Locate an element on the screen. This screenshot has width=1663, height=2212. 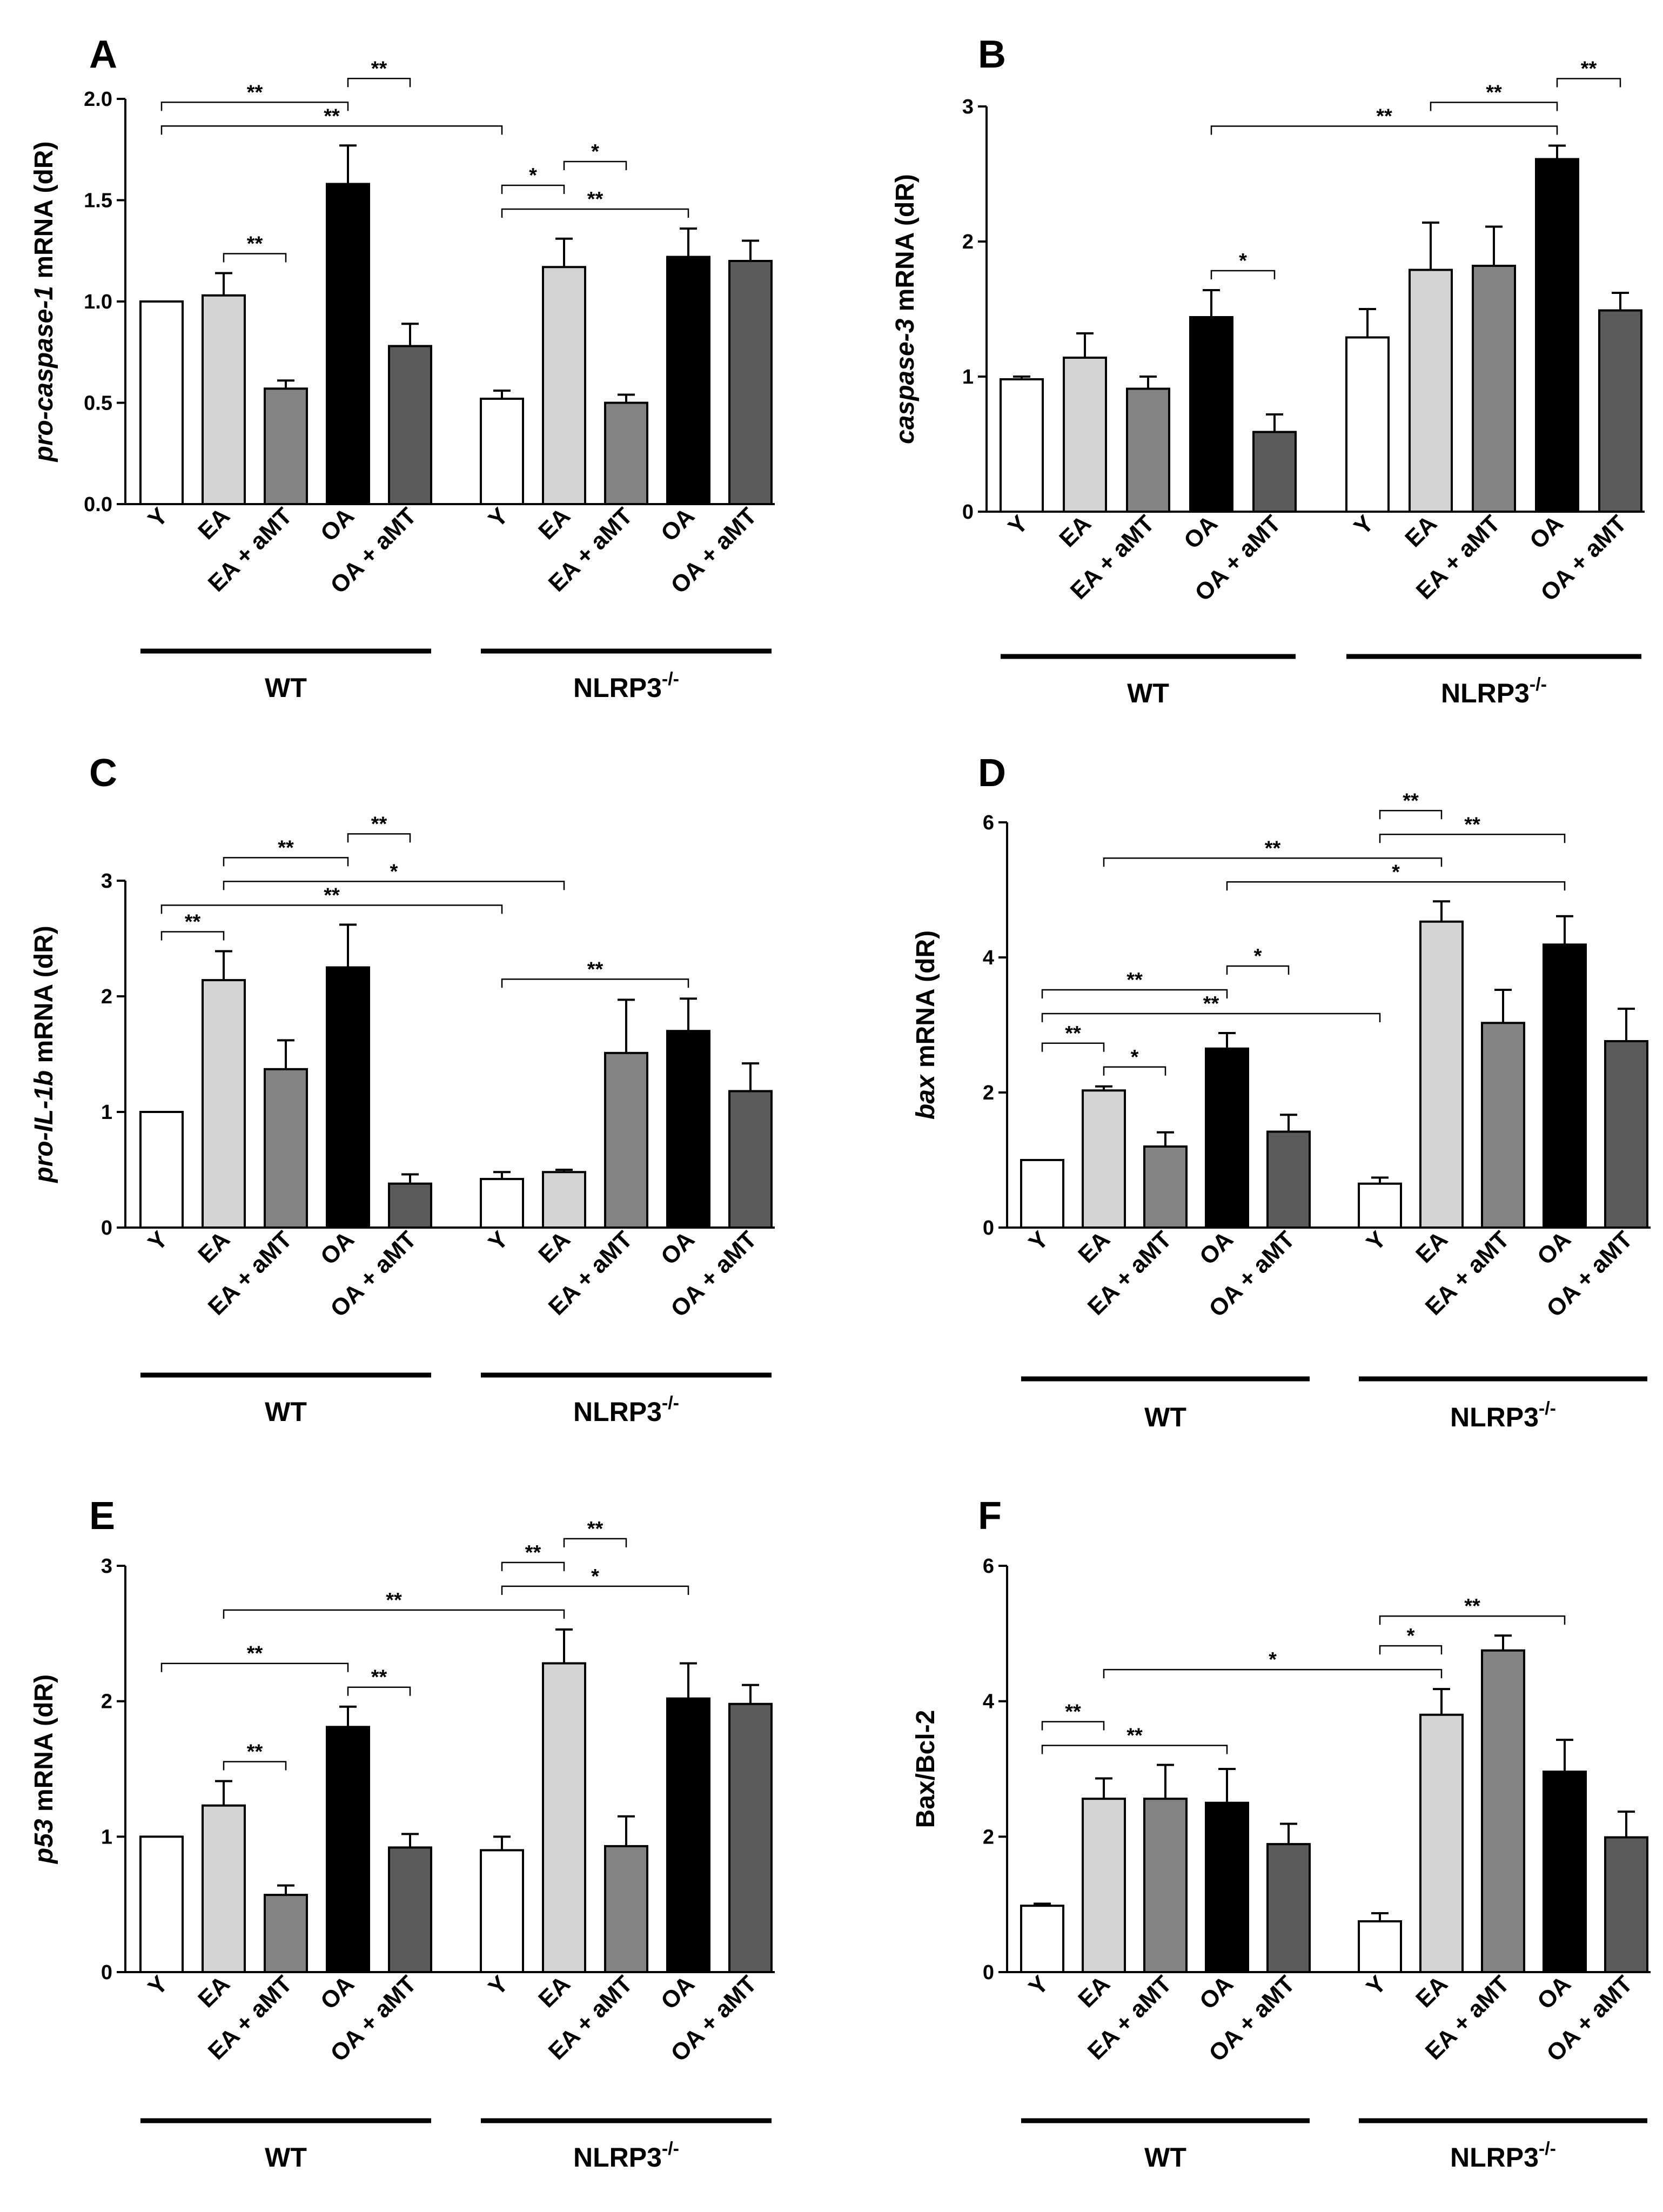
y-axis-label-unit: Bax/Bcl-2 is located at coordinates (925, 1769).